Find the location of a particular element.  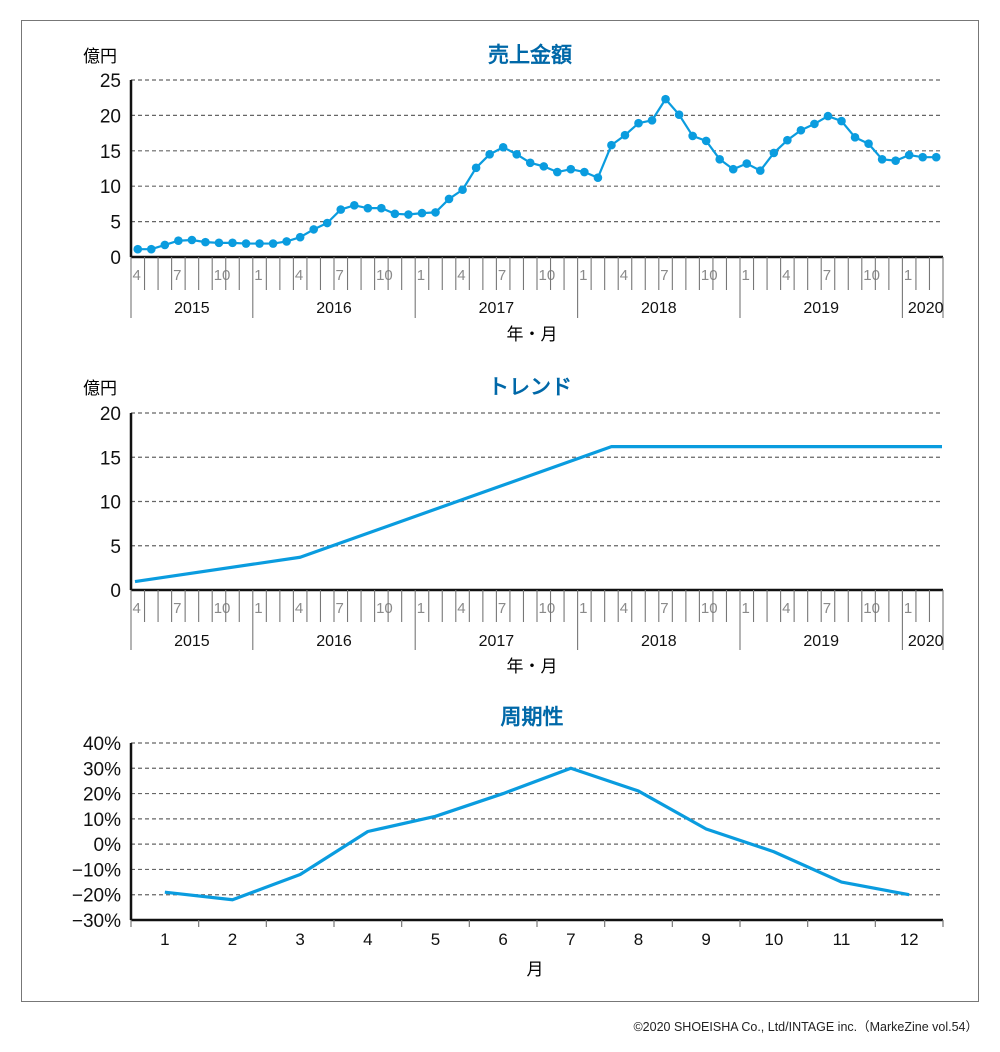

category-label: 7 is located at coordinates (570, 939).